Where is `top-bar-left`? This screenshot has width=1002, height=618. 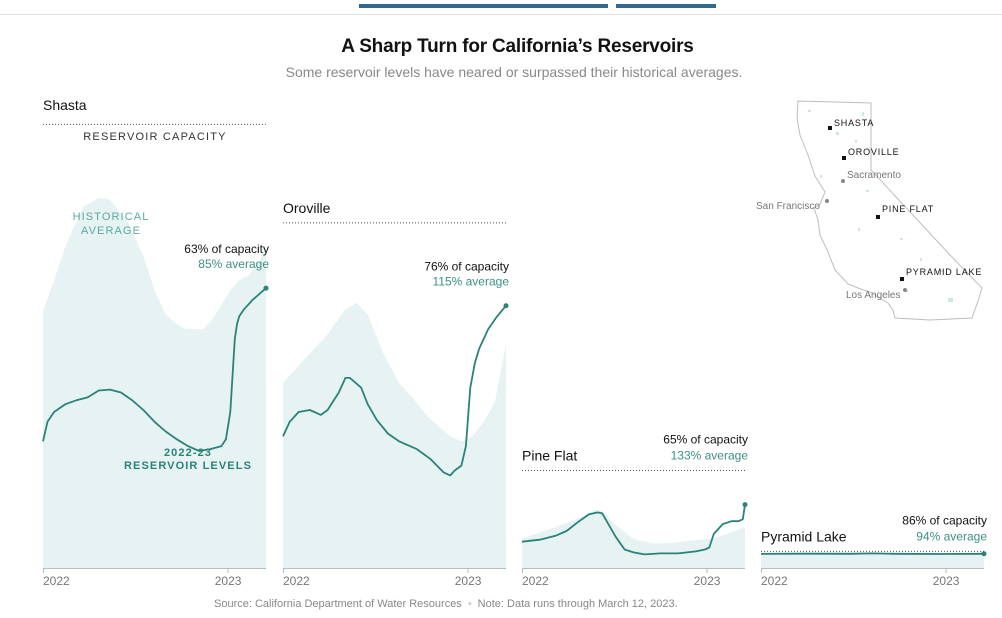
top-bar-left is located at coordinates (483, 6).